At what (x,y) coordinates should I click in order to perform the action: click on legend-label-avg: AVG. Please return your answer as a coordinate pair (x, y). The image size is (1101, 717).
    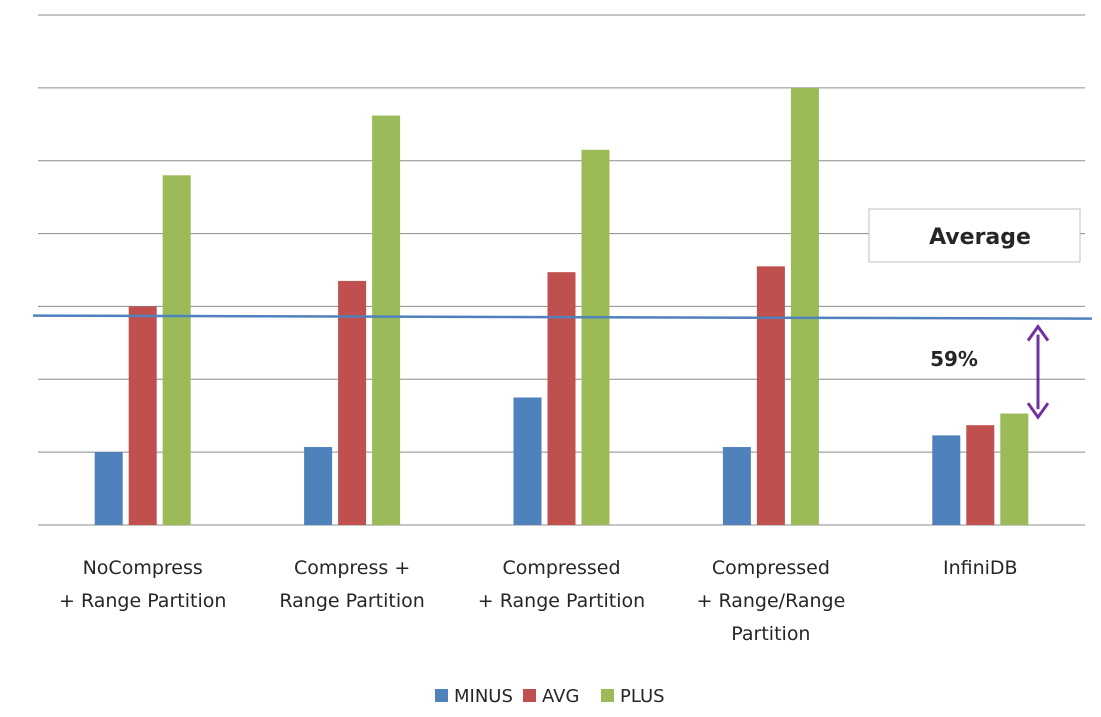
    Looking at the image, I should click on (560, 696).